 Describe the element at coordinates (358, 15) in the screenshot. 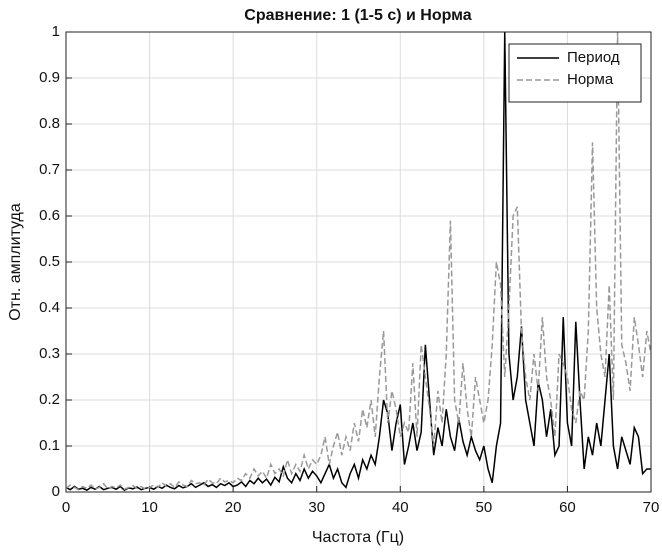

I see `chart-title: Сравнение: 1 (1-5 с) и Норма` at that location.